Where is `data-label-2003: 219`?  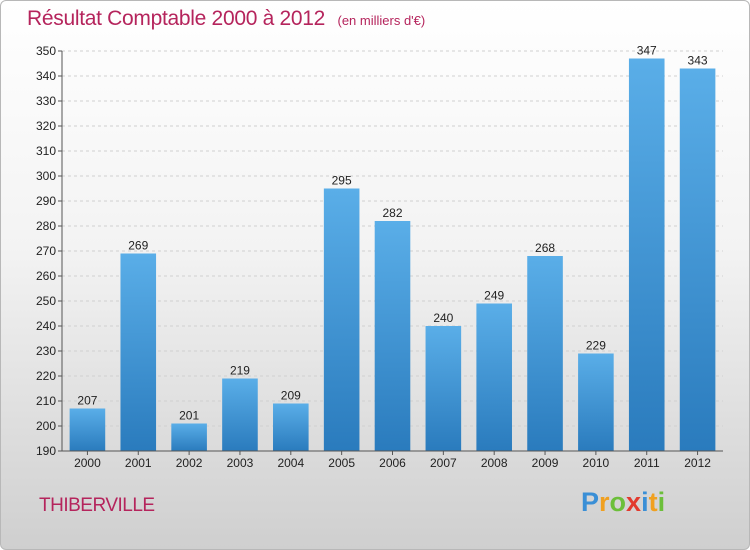 data-label-2003: 219 is located at coordinates (240, 371).